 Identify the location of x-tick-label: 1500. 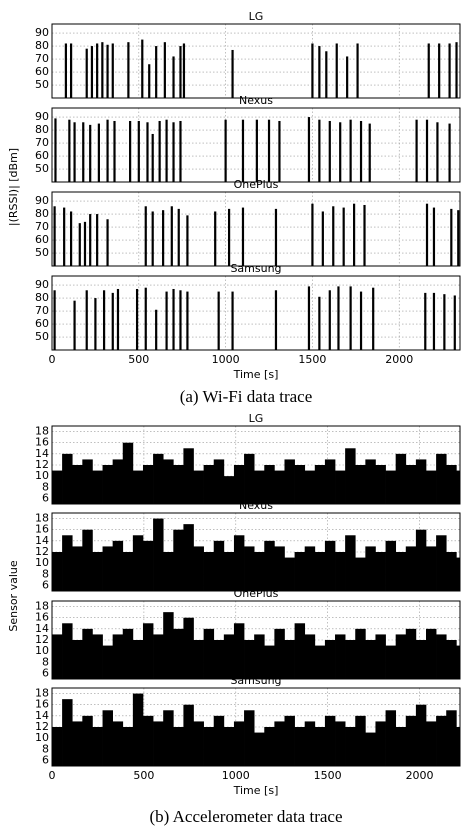
(328, 775).